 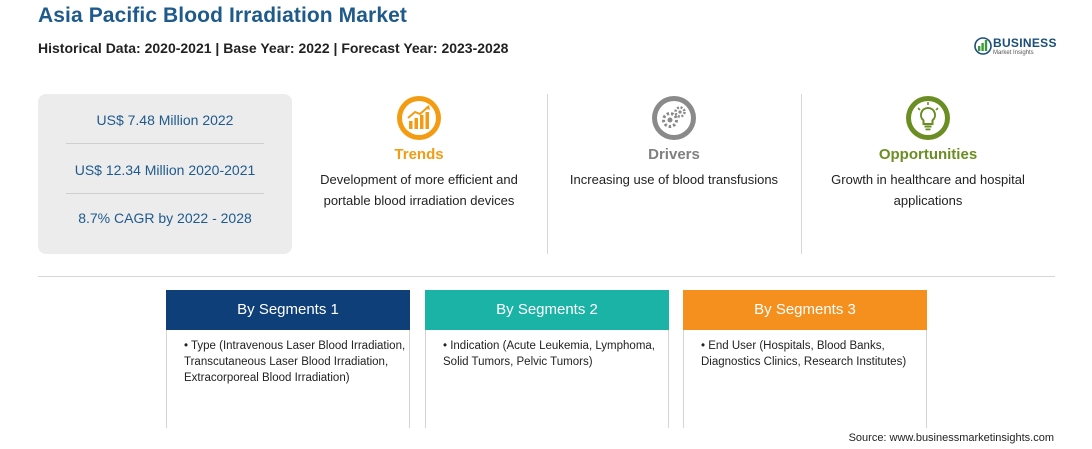 What do you see at coordinates (419, 118) in the screenshot?
I see `trend-chart-icon` at bounding box center [419, 118].